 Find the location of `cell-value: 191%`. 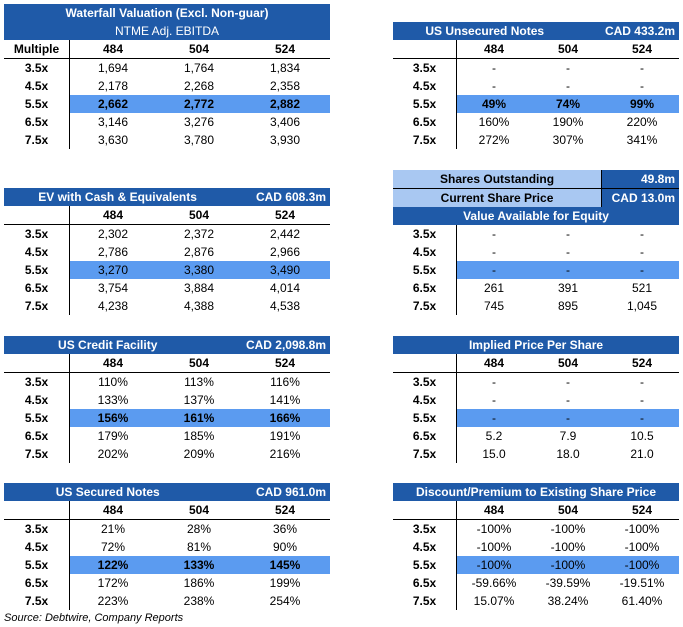

cell-value: 191% is located at coordinates (285, 436).